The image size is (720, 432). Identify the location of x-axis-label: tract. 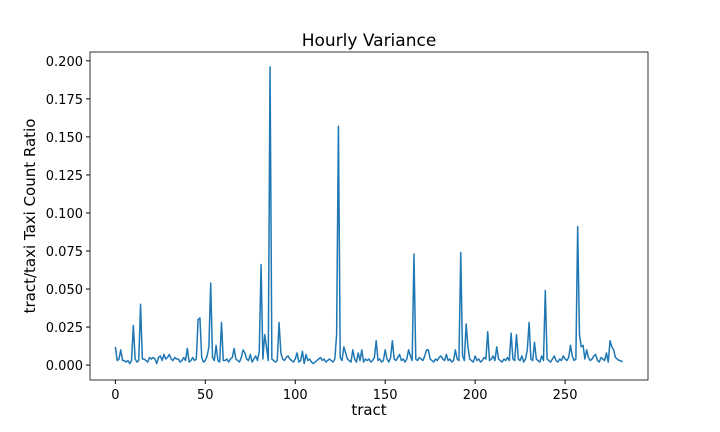
(368, 410).